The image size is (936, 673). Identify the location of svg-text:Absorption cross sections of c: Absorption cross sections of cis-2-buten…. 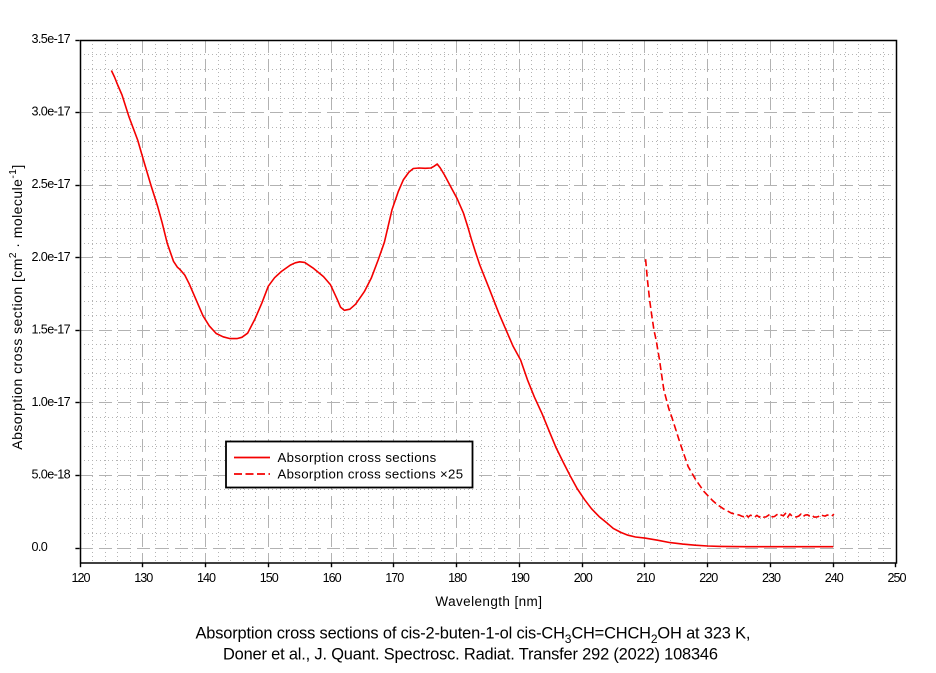
(472, 636).